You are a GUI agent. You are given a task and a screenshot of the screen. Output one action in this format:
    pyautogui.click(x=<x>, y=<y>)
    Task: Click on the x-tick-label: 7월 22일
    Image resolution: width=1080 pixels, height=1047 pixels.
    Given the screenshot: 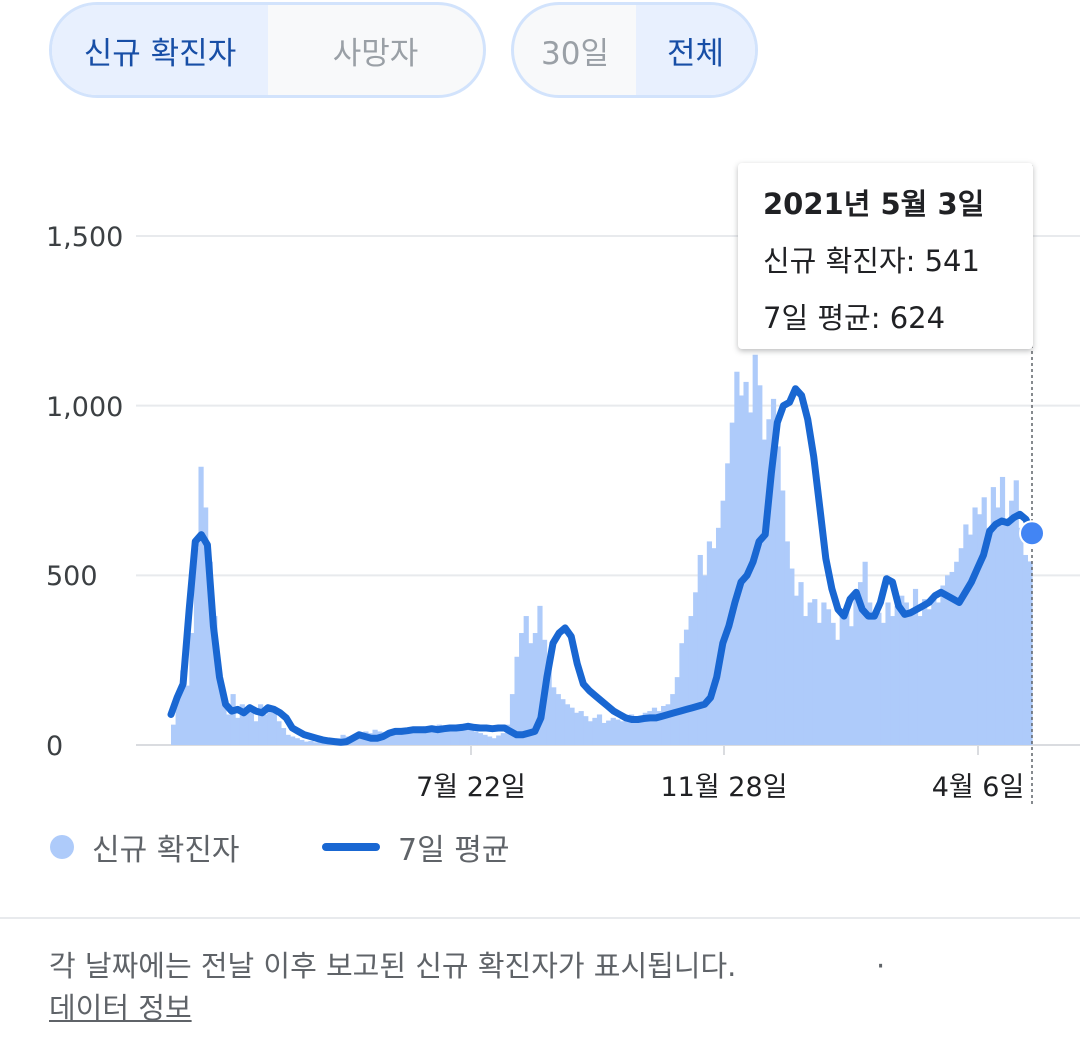 What is the action you would take?
    pyautogui.click(x=471, y=787)
    